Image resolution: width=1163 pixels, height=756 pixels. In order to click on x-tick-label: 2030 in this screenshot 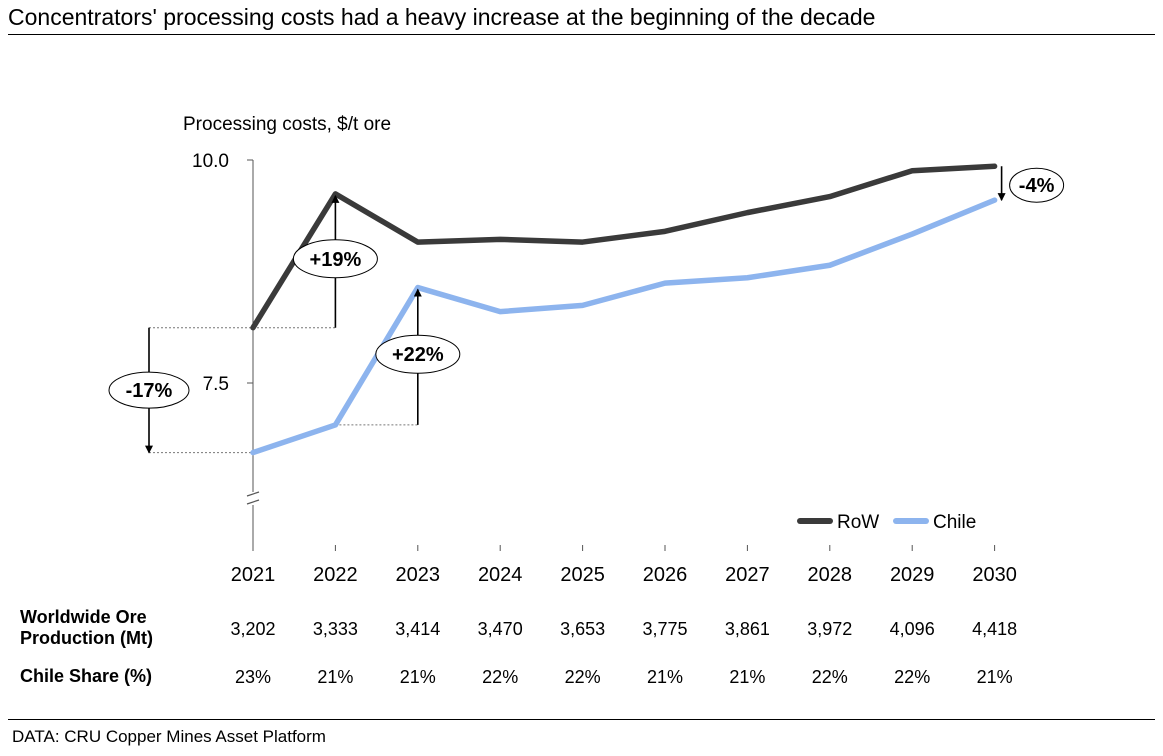, I will do `click(994, 575)`.